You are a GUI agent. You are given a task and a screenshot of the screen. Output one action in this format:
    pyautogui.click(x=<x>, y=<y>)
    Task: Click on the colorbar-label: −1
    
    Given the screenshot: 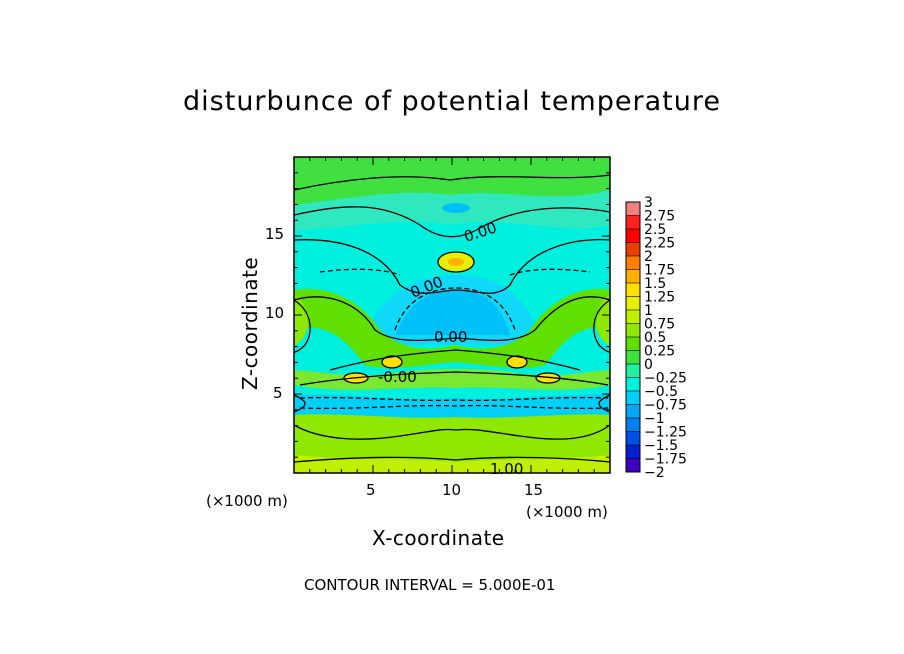 What is the action you would take?
    pyautogui.click(x=654, y=419)
    